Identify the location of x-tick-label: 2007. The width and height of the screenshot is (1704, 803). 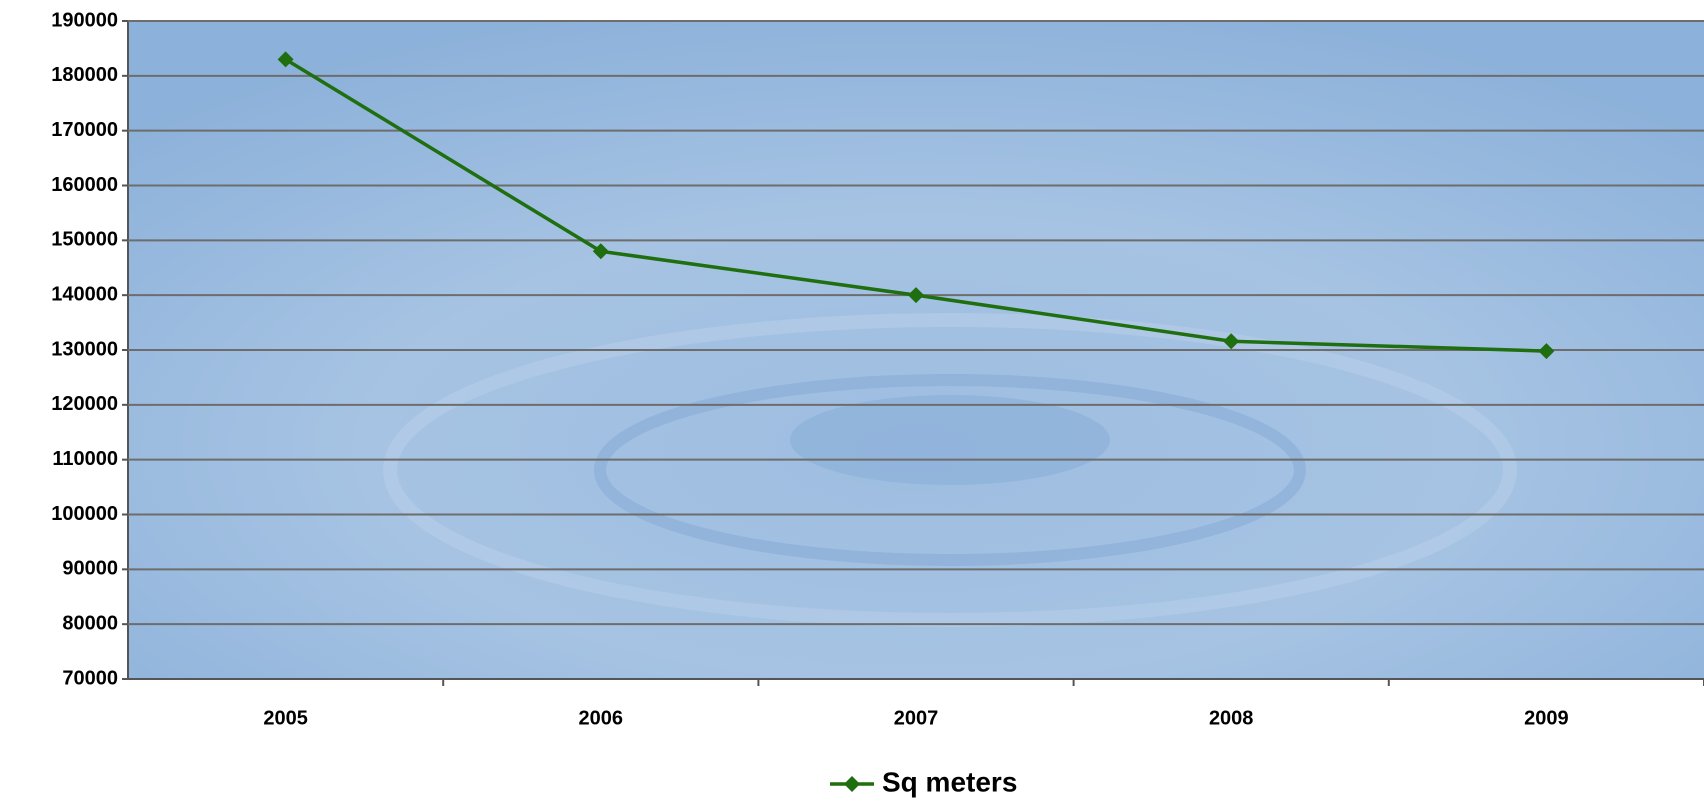
(916, 718).